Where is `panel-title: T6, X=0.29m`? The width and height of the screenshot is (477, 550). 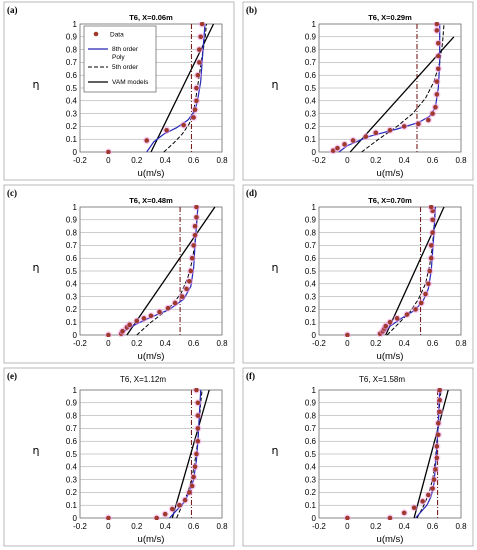 panel-title: T6, X=0.29m is located at coordinates (390, 17).